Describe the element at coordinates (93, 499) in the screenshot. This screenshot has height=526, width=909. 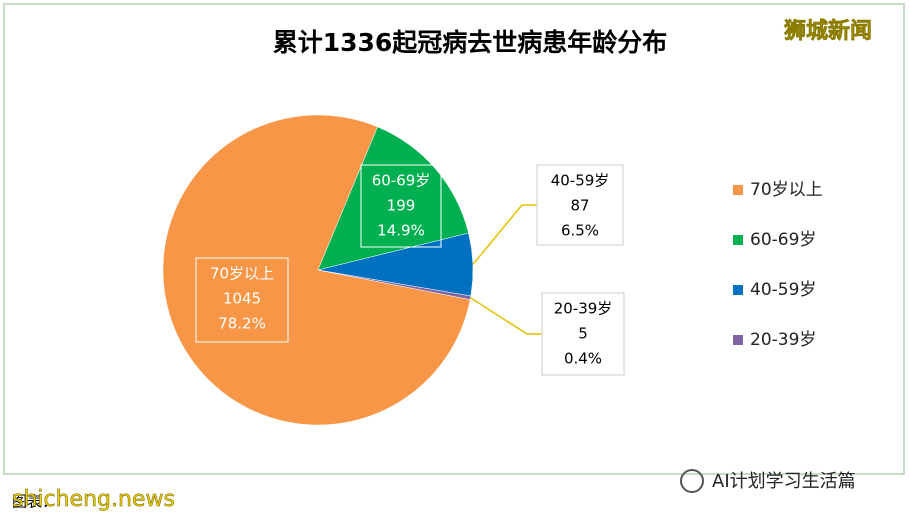
I see `watermark: shicheng.news` at that location.